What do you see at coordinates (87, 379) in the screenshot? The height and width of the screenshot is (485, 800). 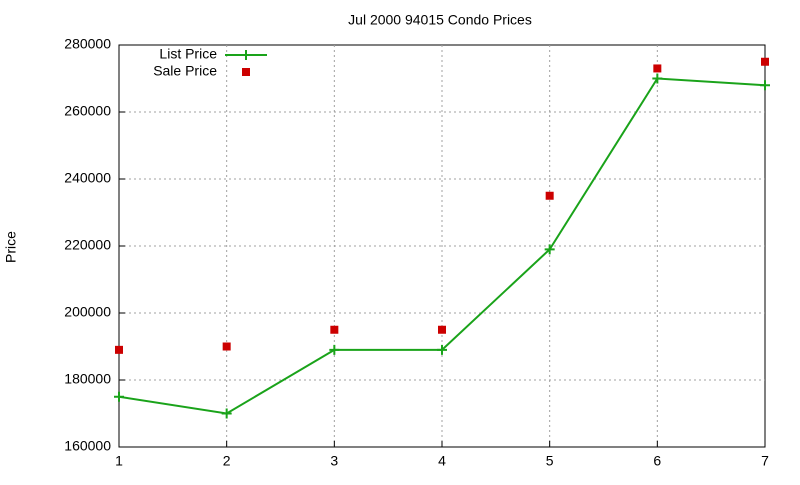 I see `y-tick-label: 180000` at bounding box center [87, 379].